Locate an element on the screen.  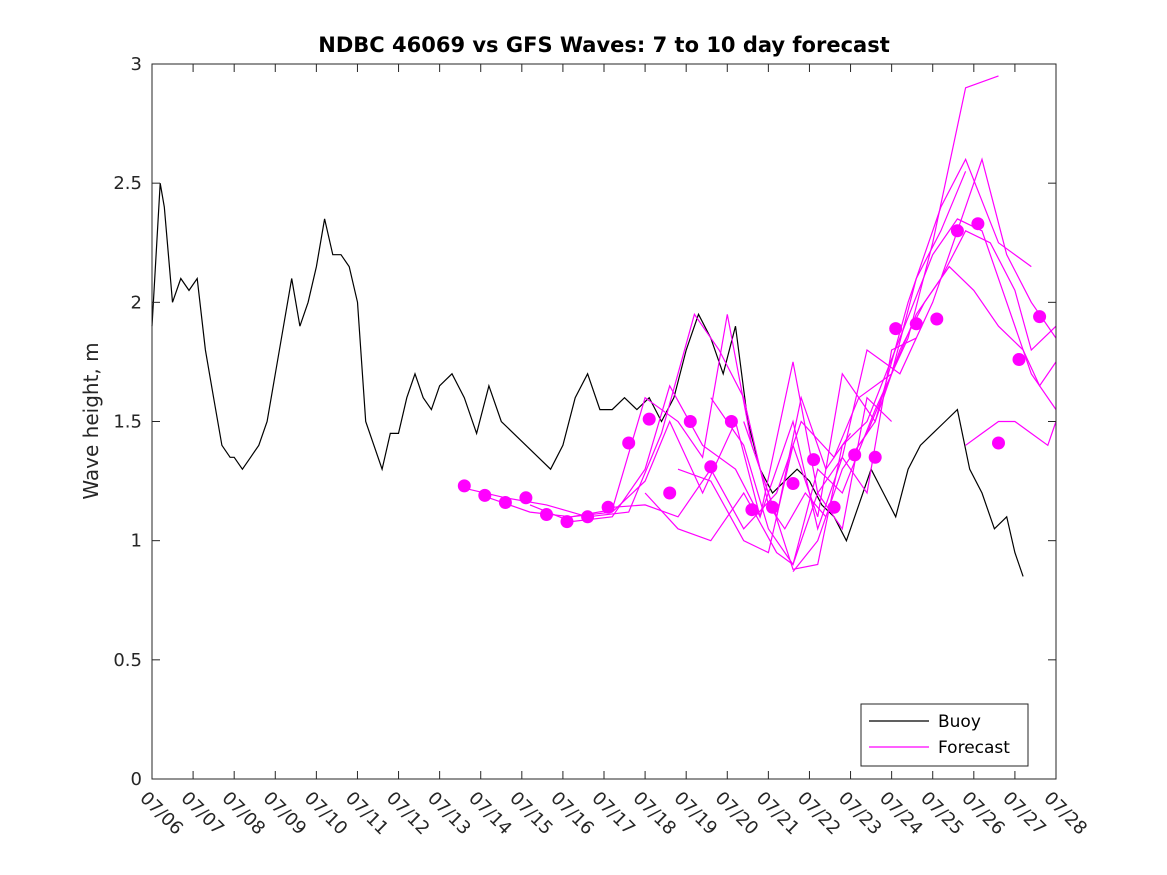
y-tick-label: 2.5 is located at coordinates (127, 183).